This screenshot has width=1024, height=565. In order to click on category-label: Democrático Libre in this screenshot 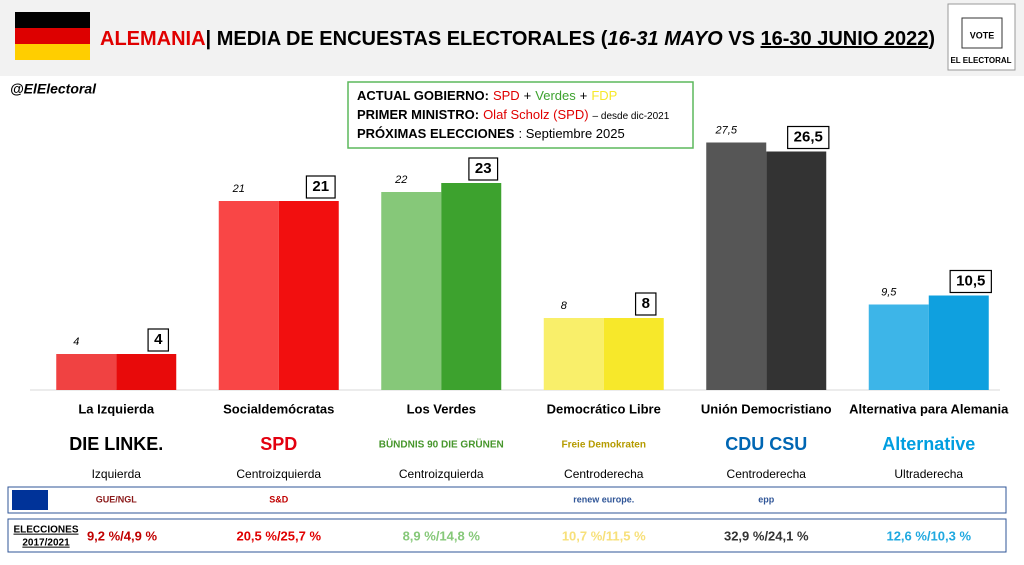, I will do `click(604, 408)`.